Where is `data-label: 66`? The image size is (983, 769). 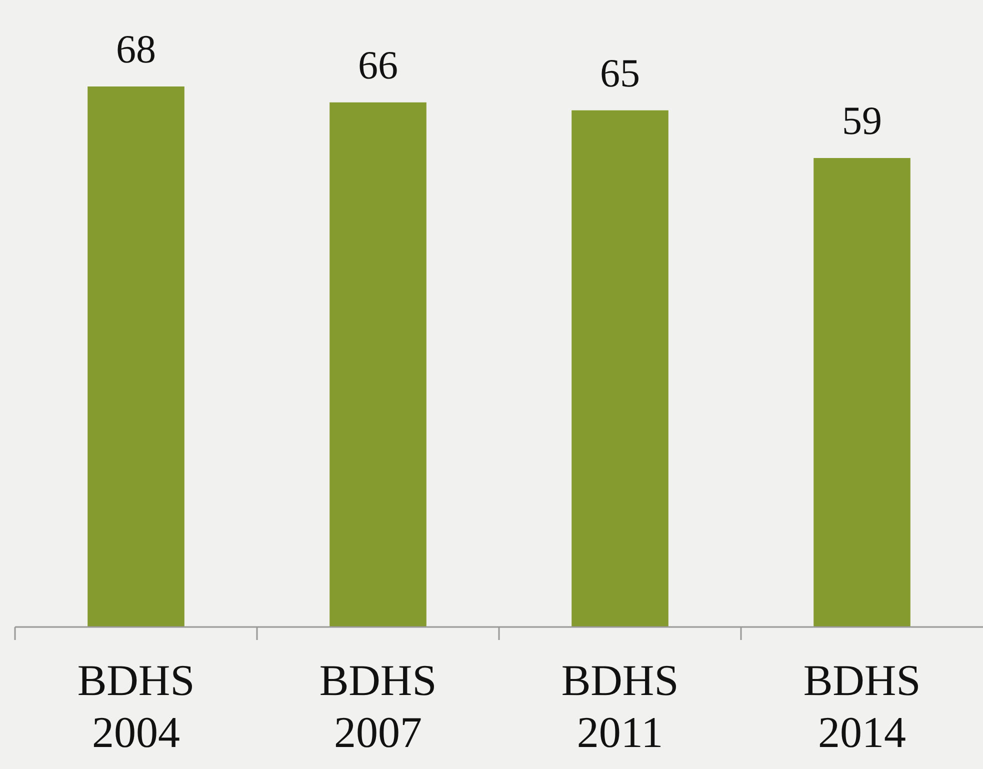 data-label: 66 is located at coordinates (378, 65).